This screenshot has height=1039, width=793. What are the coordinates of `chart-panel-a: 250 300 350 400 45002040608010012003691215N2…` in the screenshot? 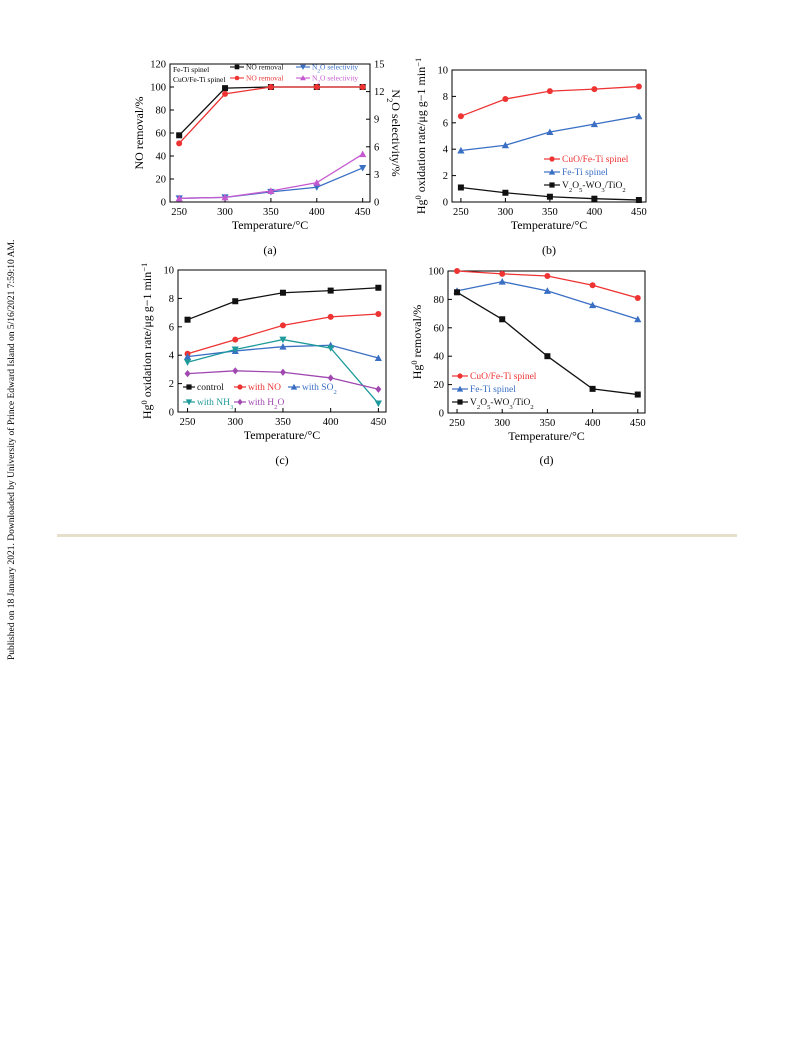 It's located at (267, 159).